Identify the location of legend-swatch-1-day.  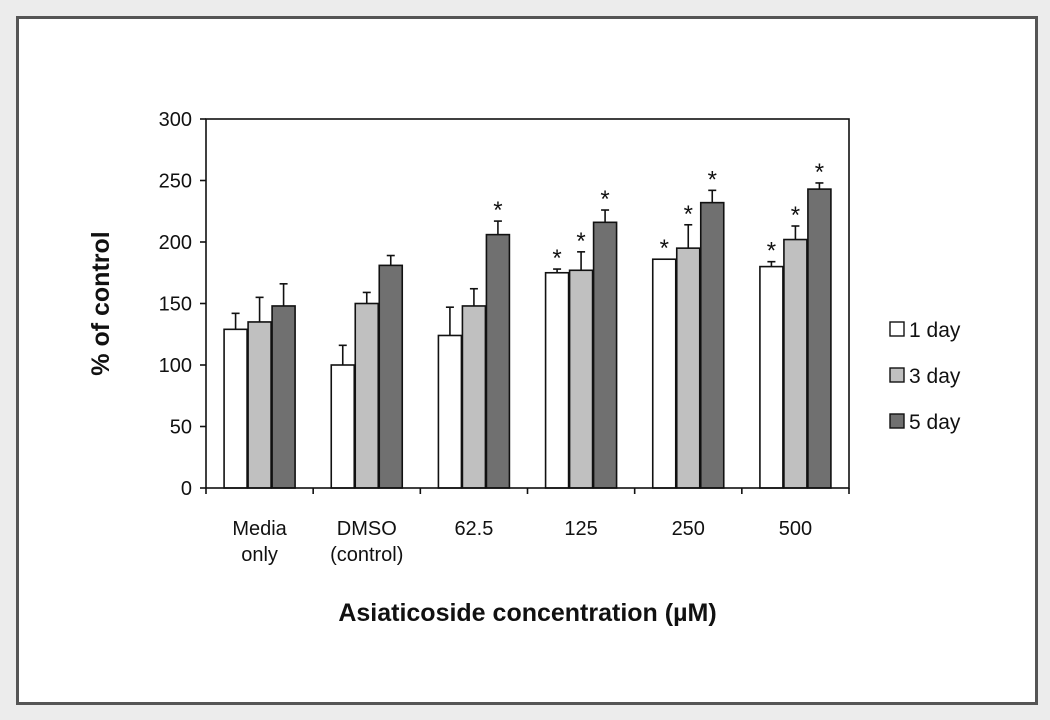
(897, 329).